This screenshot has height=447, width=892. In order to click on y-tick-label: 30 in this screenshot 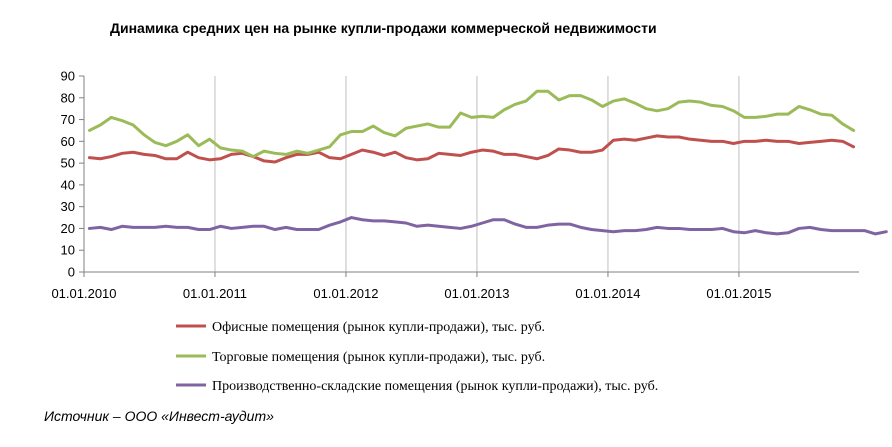, I will do `click(68, 206)`.